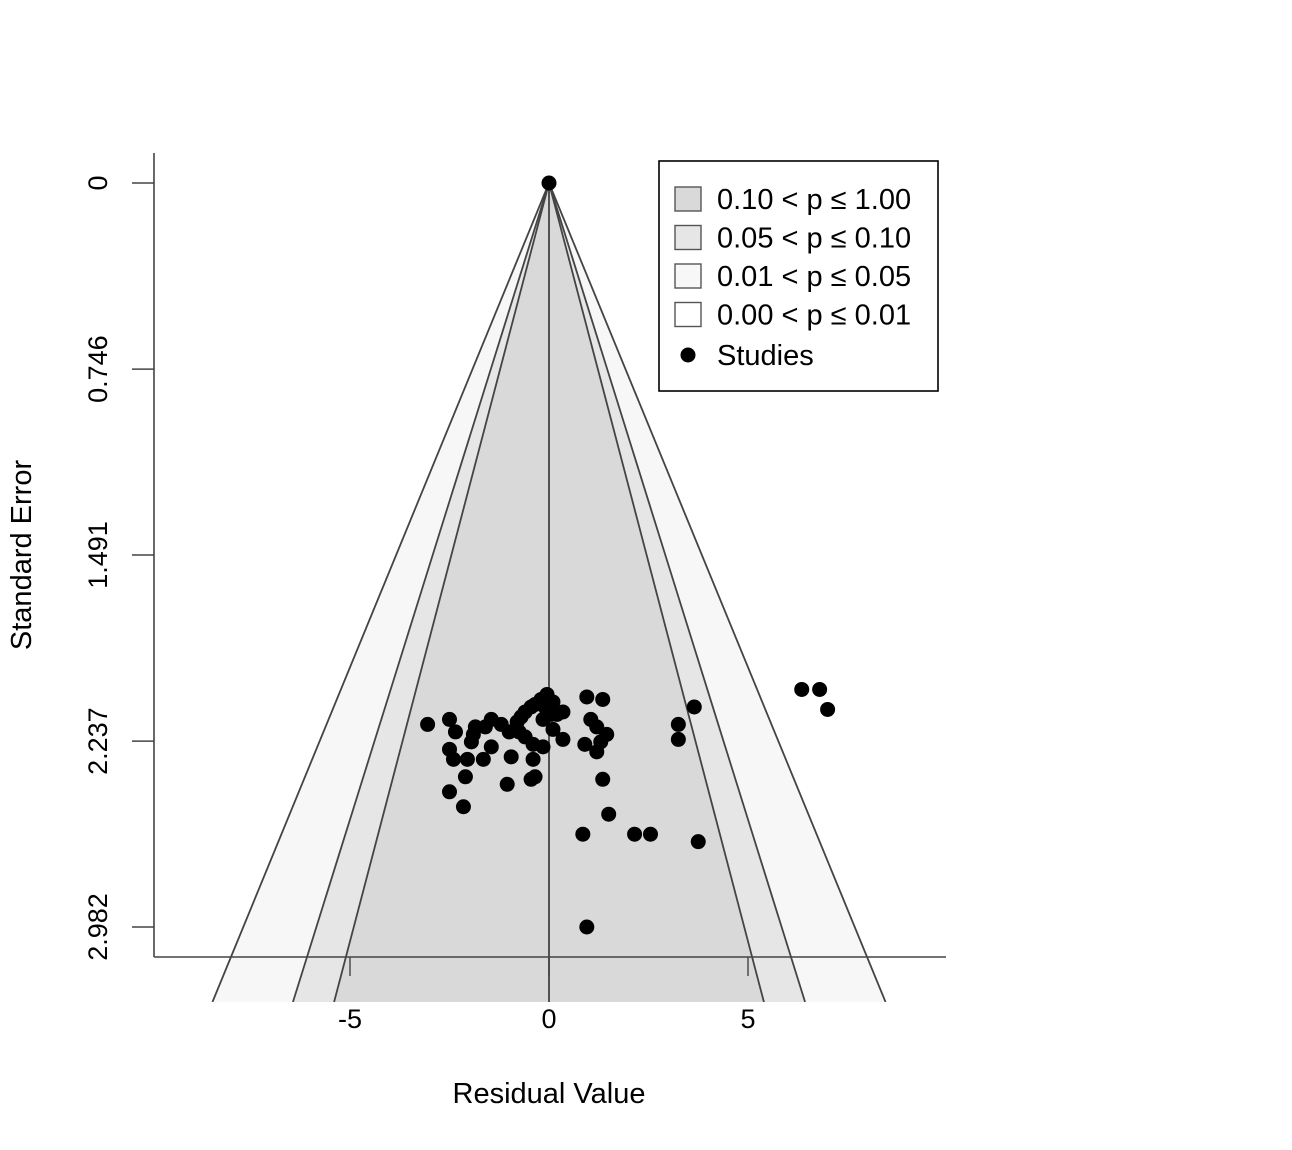 The image size is (1292, 1150). What do you see at coordinates (98, 555) in the screenshot?
I see `y-tick-label: 1.491` at bounding box center [98, 555].